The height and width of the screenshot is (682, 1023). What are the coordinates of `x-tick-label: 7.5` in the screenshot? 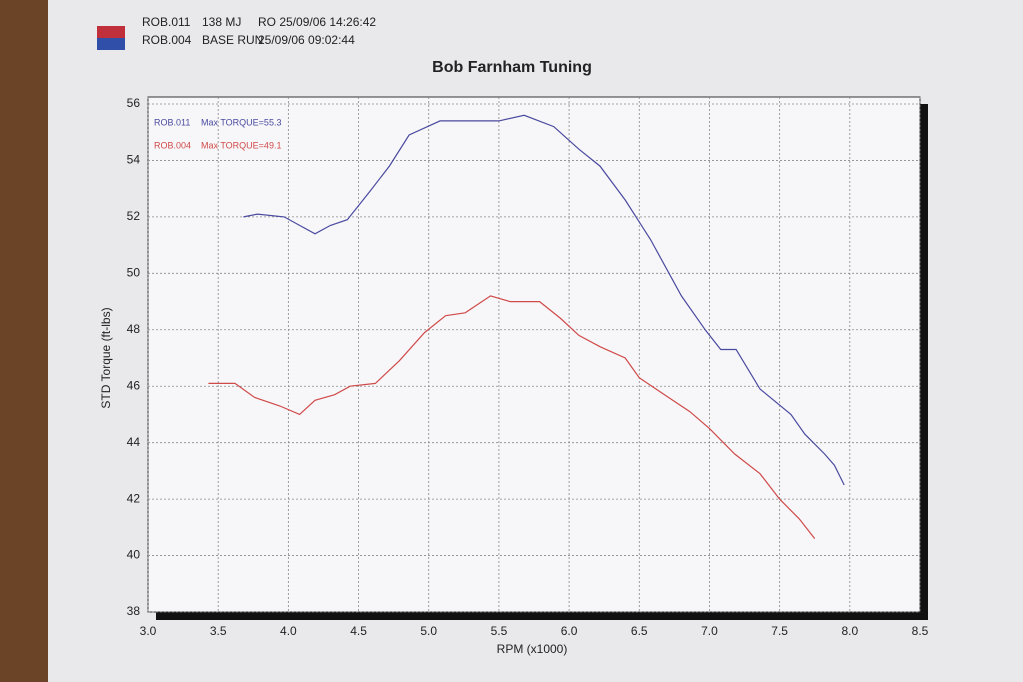 It's located at (779, 631).